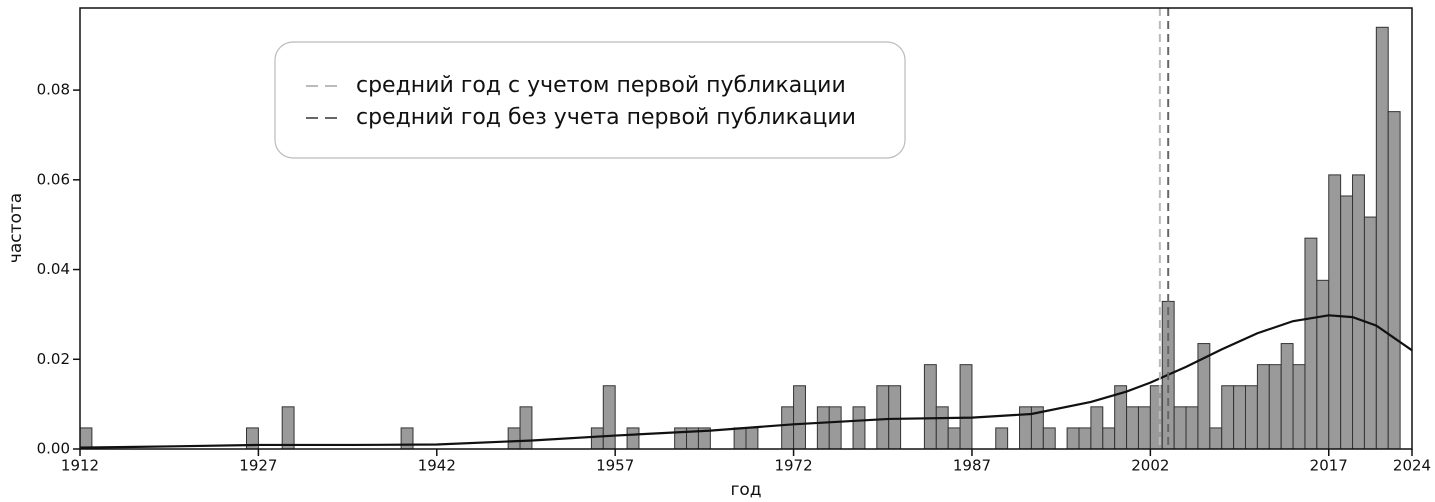  What do you see at coordinates (1329, 466) in the screenshot?
I see `x-tick-label: 2017` at bounding box center [1329, 466].